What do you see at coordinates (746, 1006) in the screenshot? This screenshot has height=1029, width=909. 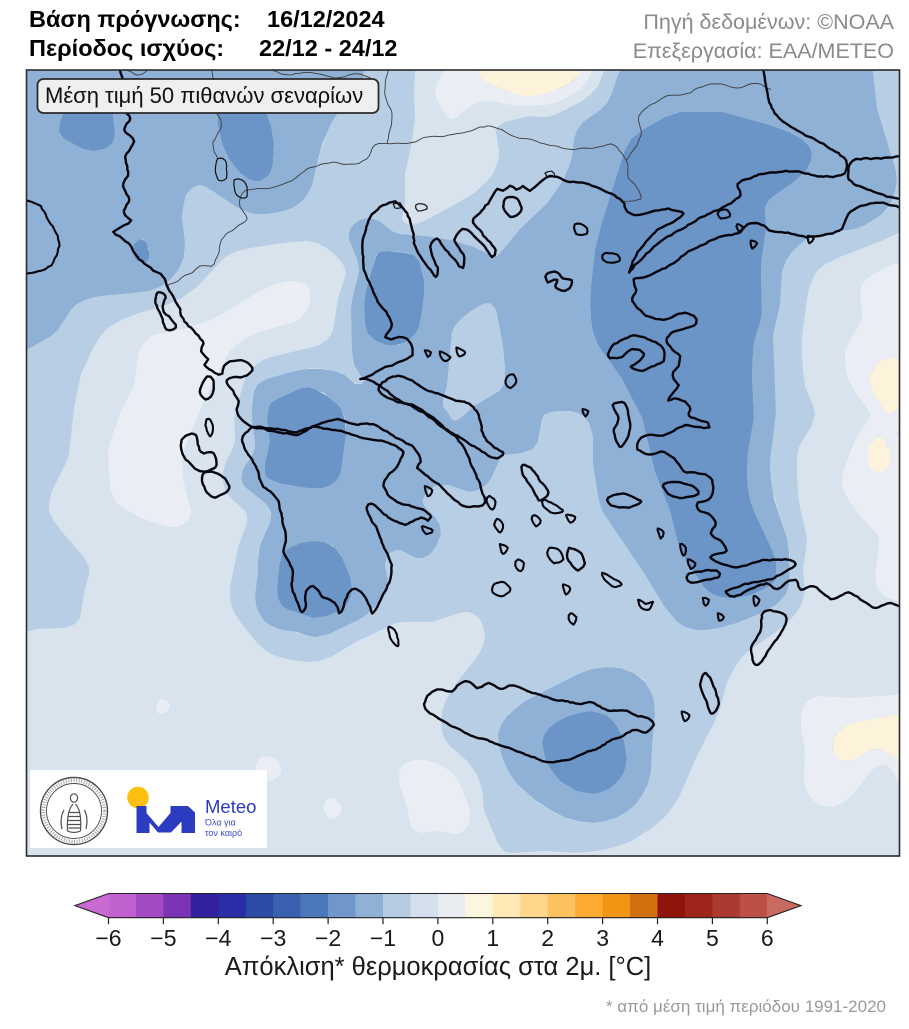 I see `svg-text:* από μέση τιμή περιόδου 1991-: * από μέση τιμή περιόδου 1991-2020` at bounding box center [746, 1006].